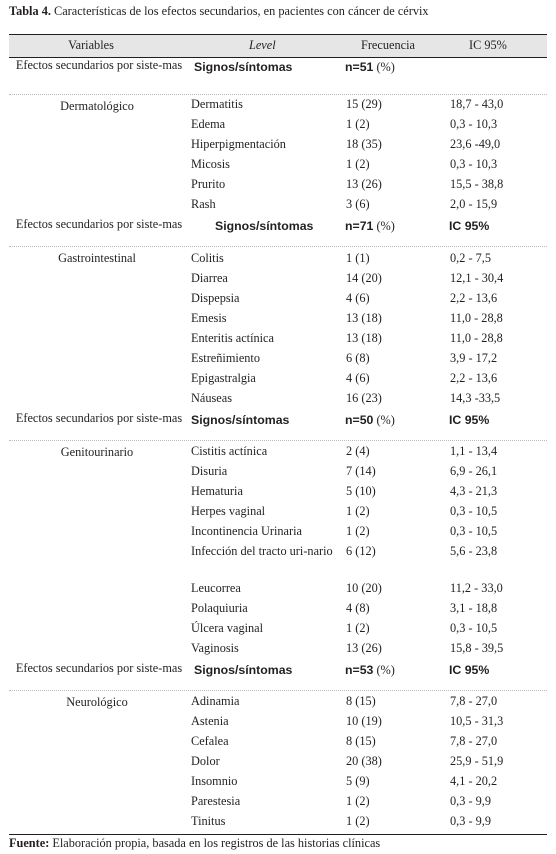  Describe the element at coordinates (278, 167) in the screenshot. I see `table-row: Micosis 1 (2) 0,3 - 10,3` at that location.